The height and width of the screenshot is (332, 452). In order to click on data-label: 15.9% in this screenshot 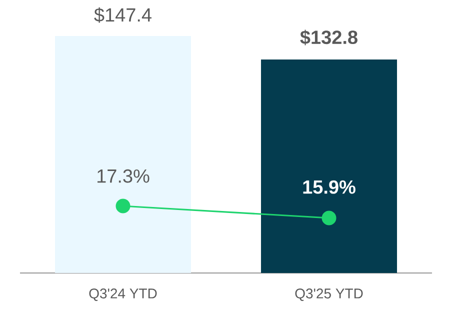, I will do `click(329, 187)`.